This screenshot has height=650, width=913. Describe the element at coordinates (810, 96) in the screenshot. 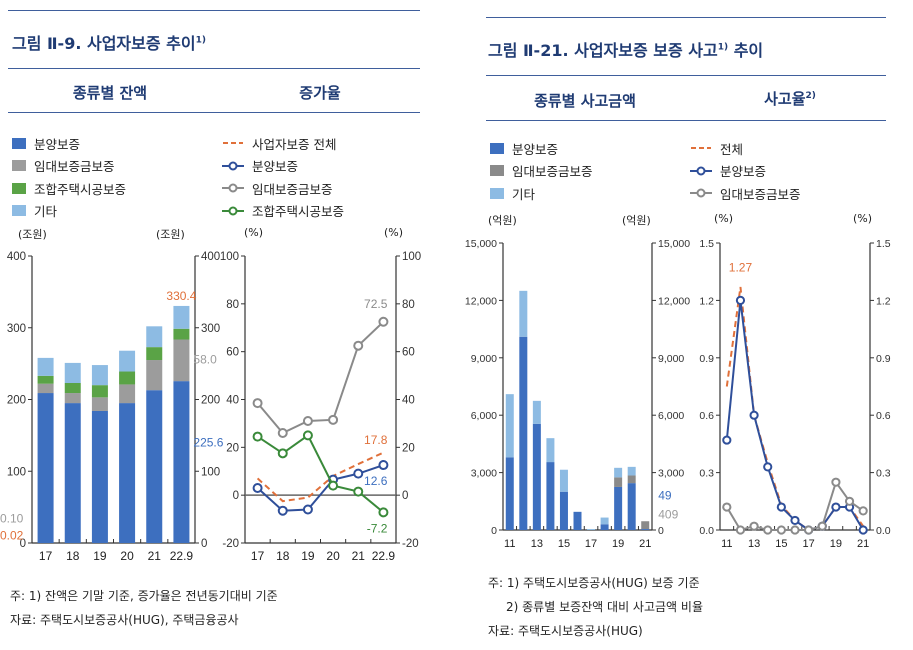

I see `subtitle-footnote: 2)` at that location.